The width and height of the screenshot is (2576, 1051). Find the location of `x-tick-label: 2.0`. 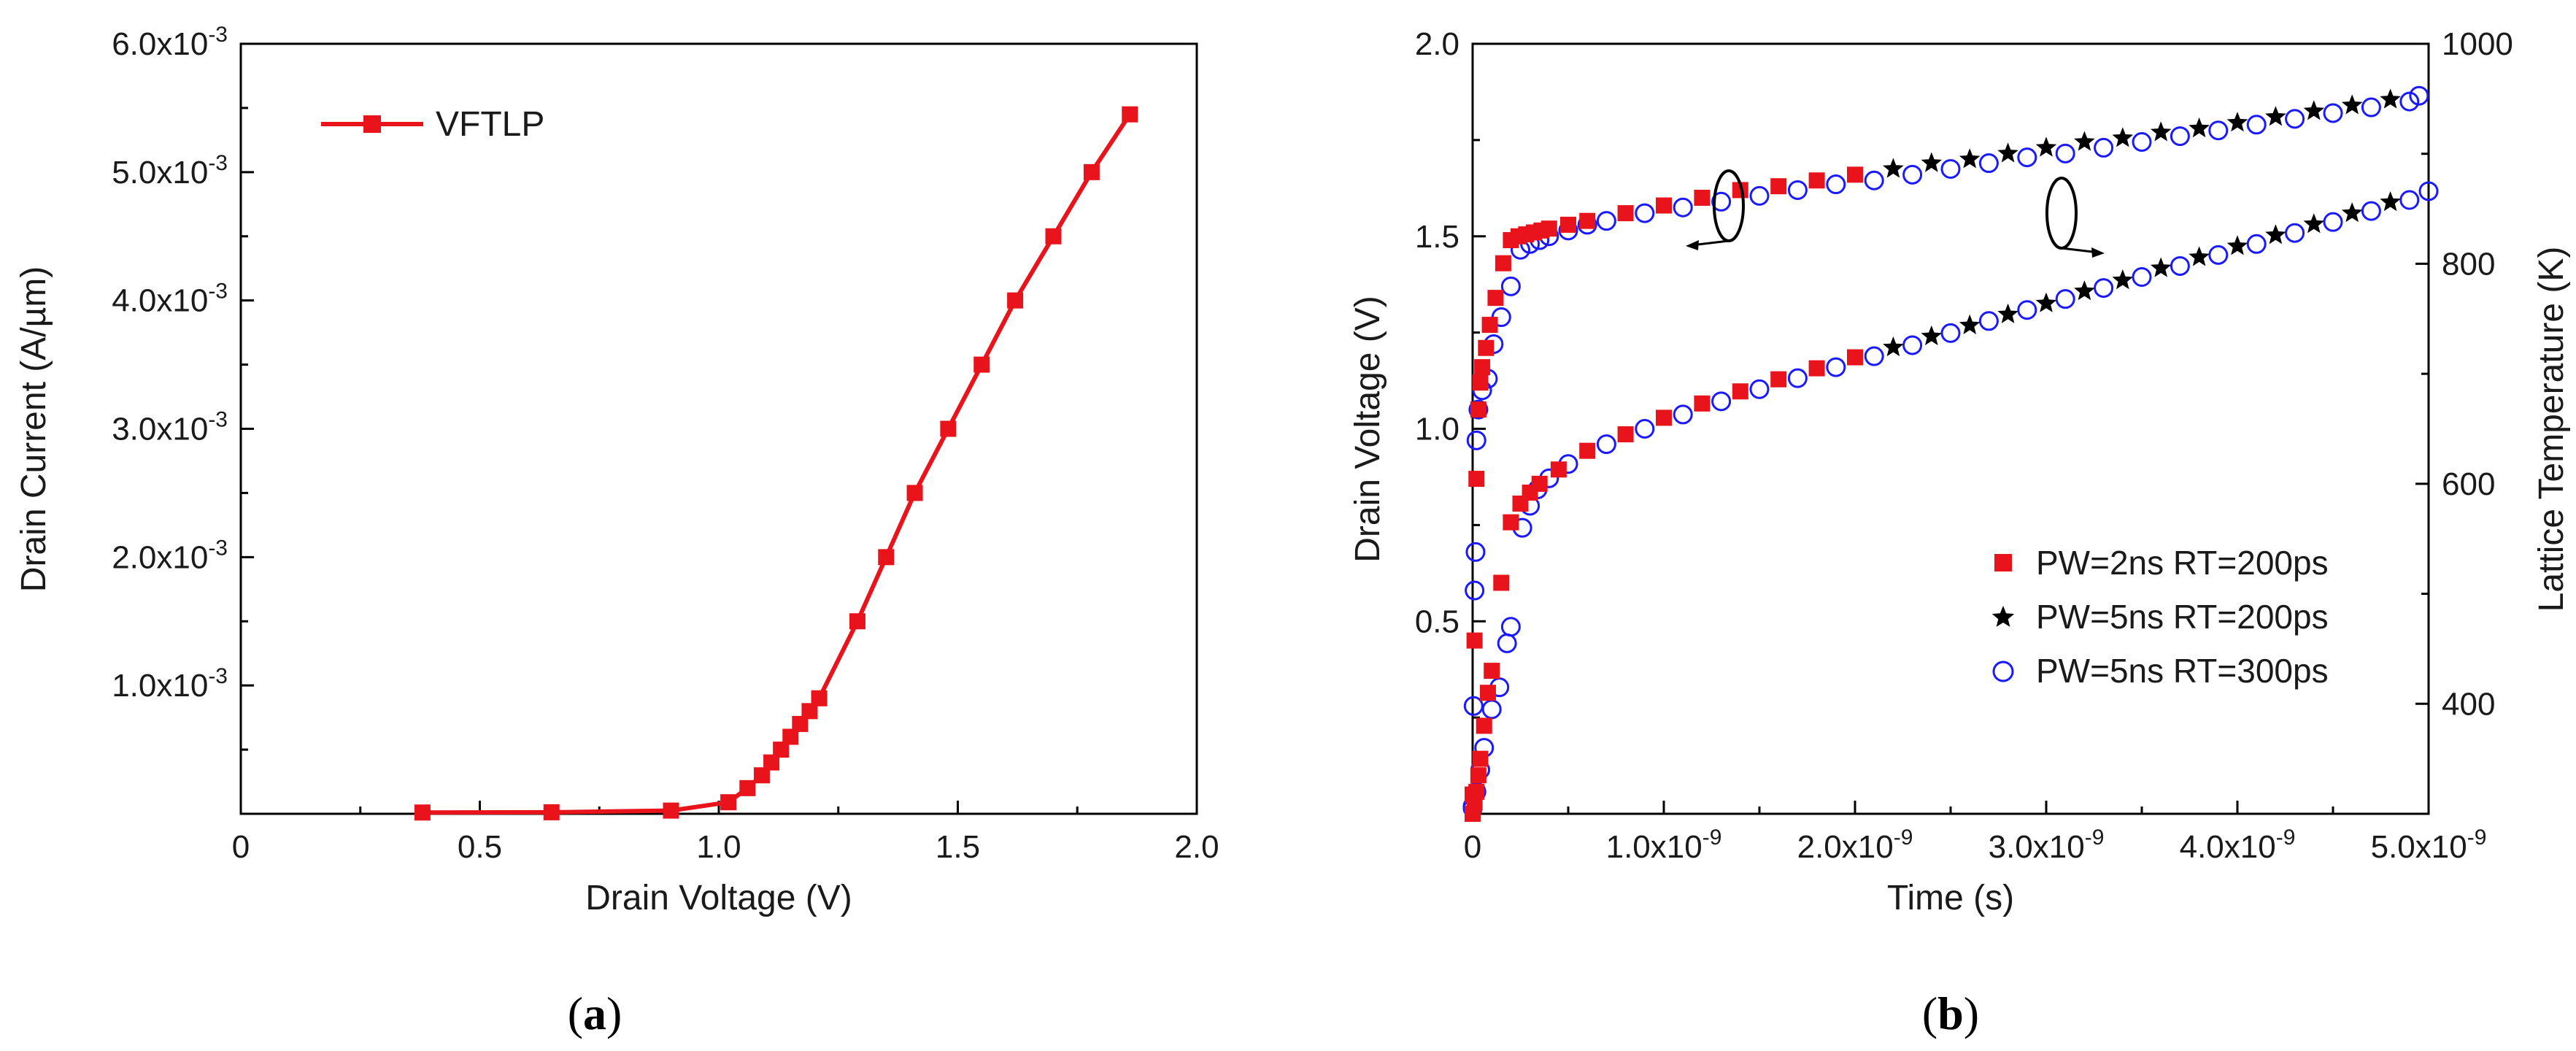

x-tick-label: 2.0 is located at coordinates (1196, 847).